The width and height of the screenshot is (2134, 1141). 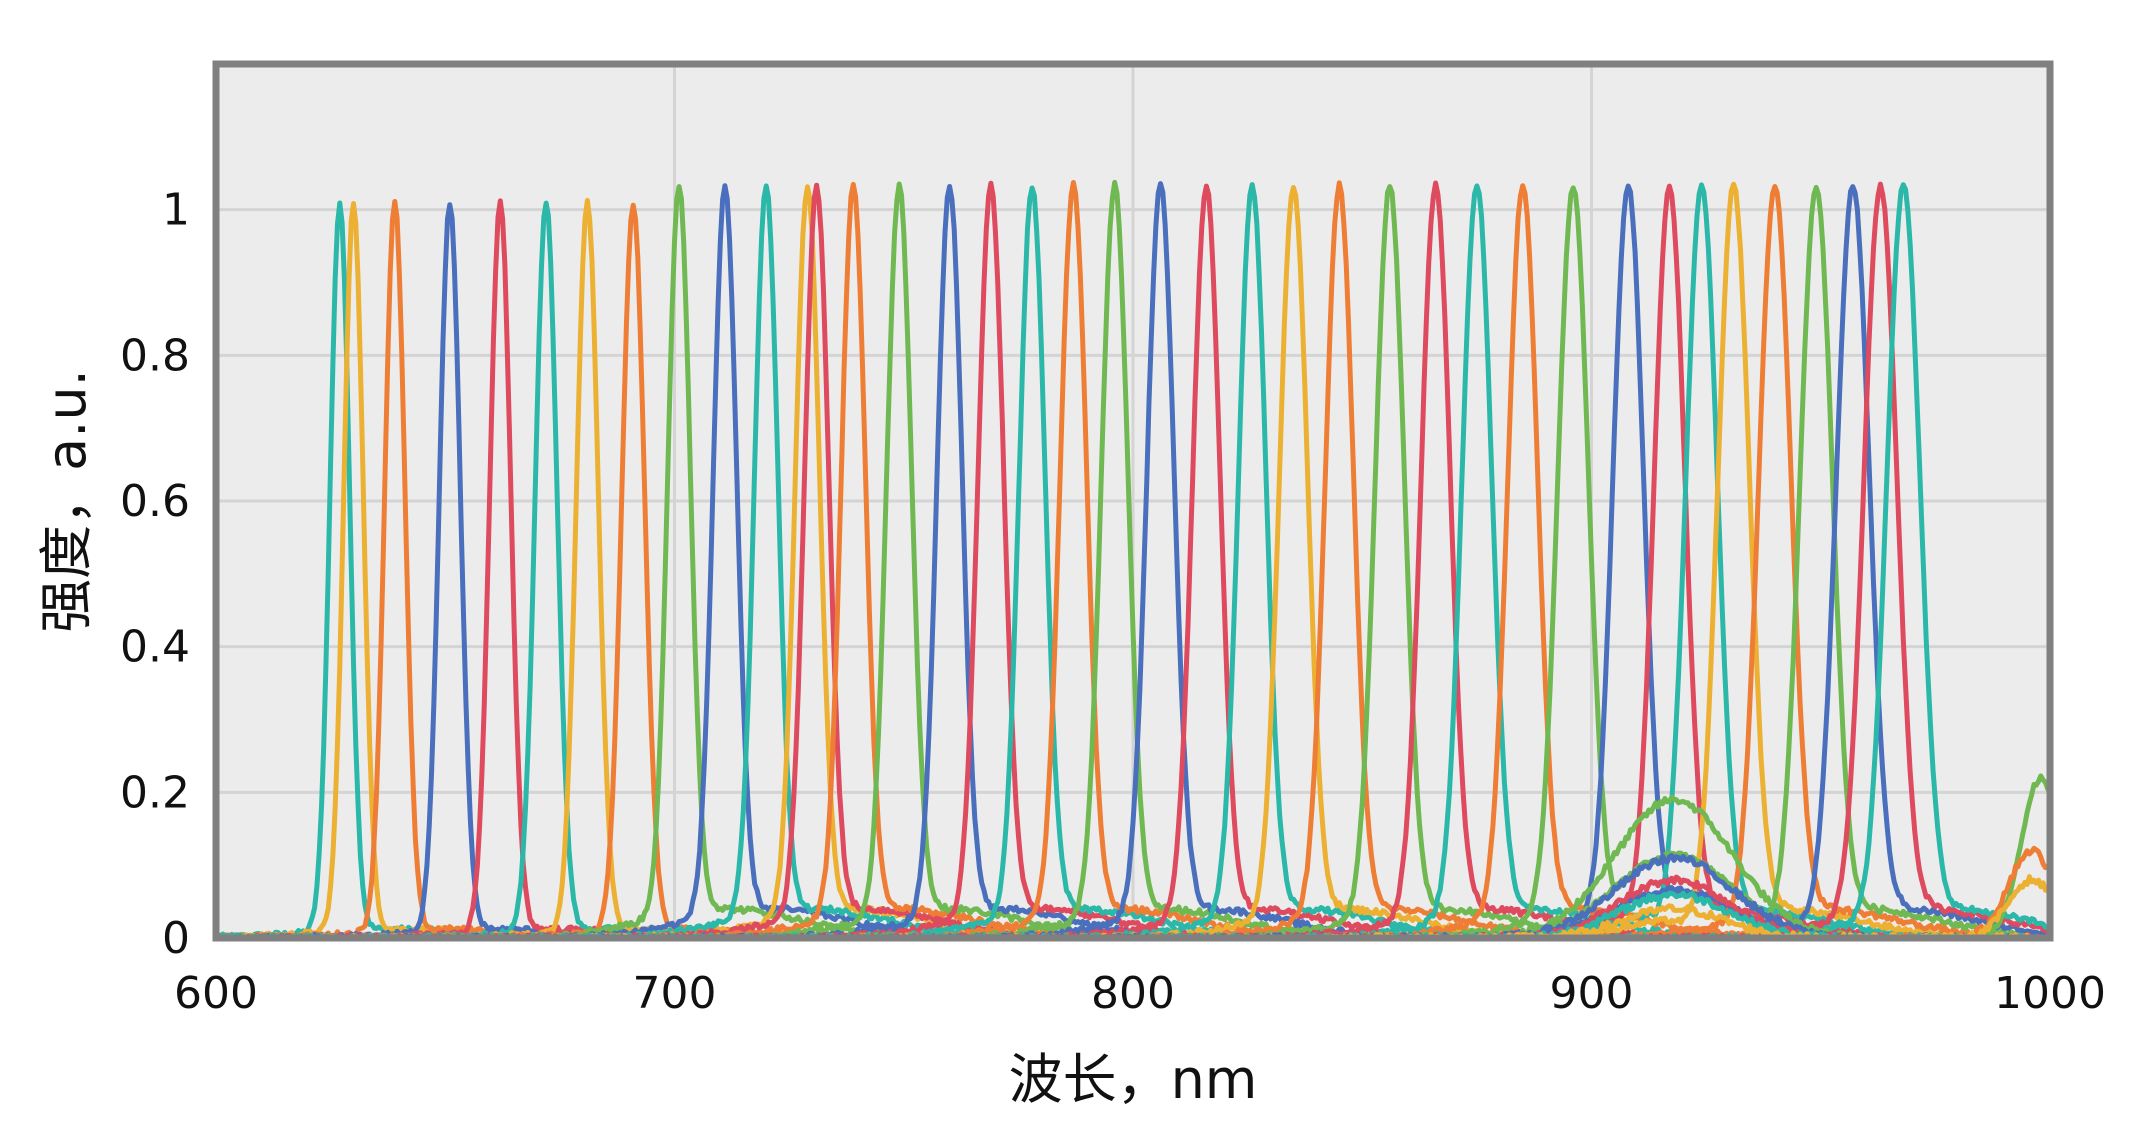 What do you see at coordinates (1133, 993) in the screenshot?
I see `x-tick-label: 800` at bounding box center [1133, 993].